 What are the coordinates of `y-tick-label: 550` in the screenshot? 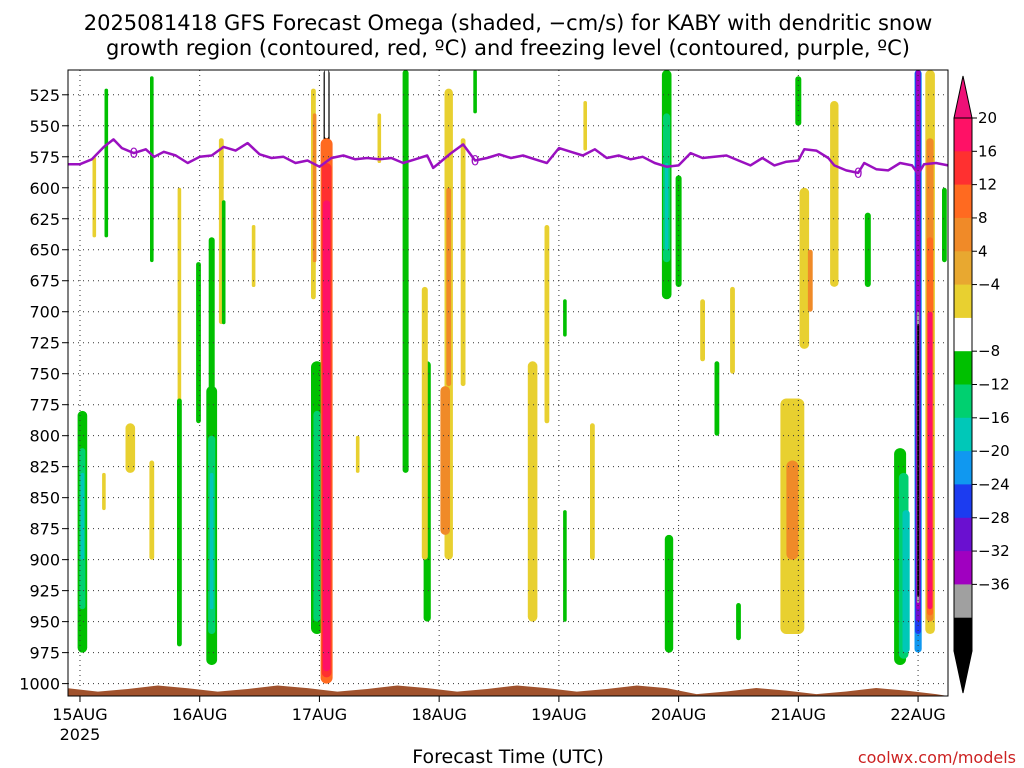 It's located at (44, 126).